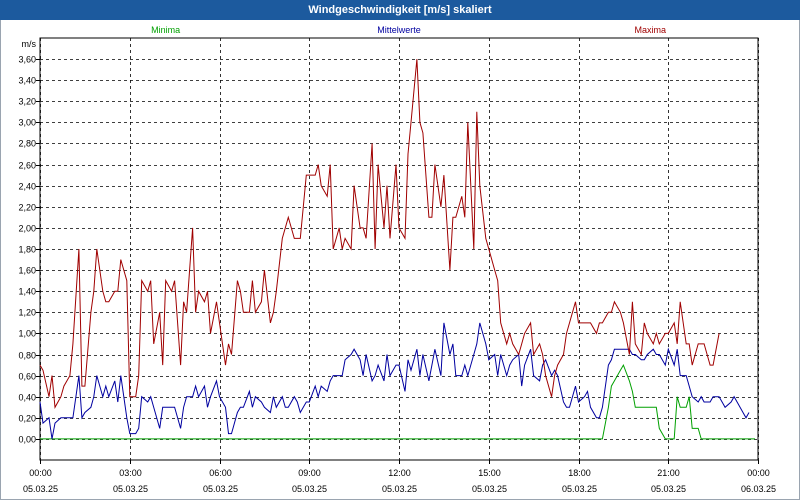  What do you see at coordinates (27, 292) in the screenshot?
I see `y-tick-label: 1,40` at bounding box center [27, 292].